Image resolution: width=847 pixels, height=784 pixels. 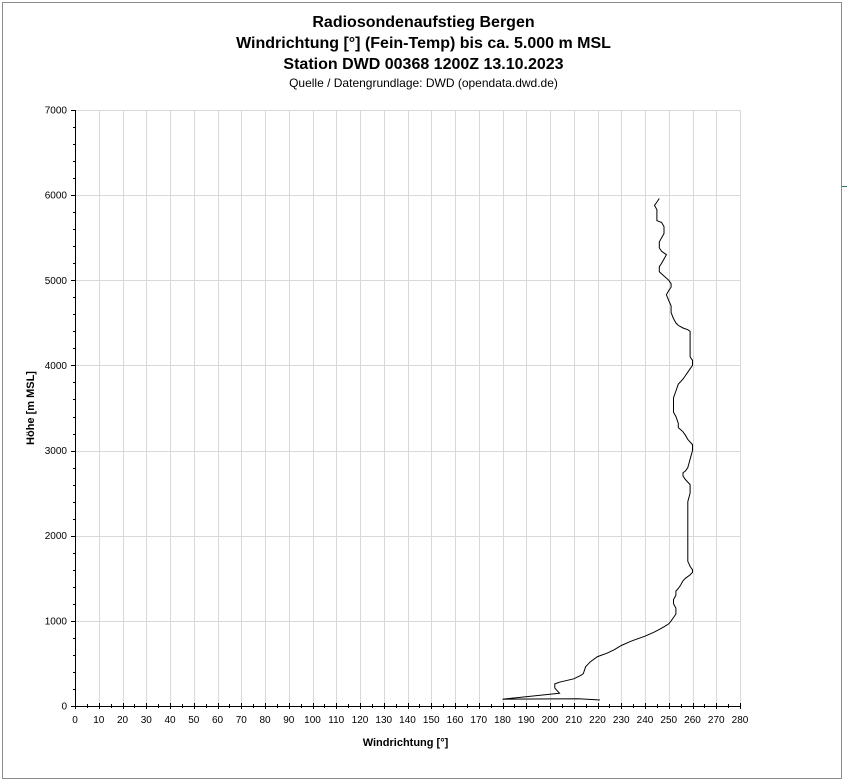 I want to click on x-tick-label-170: 170, so click(x=478, y=720).